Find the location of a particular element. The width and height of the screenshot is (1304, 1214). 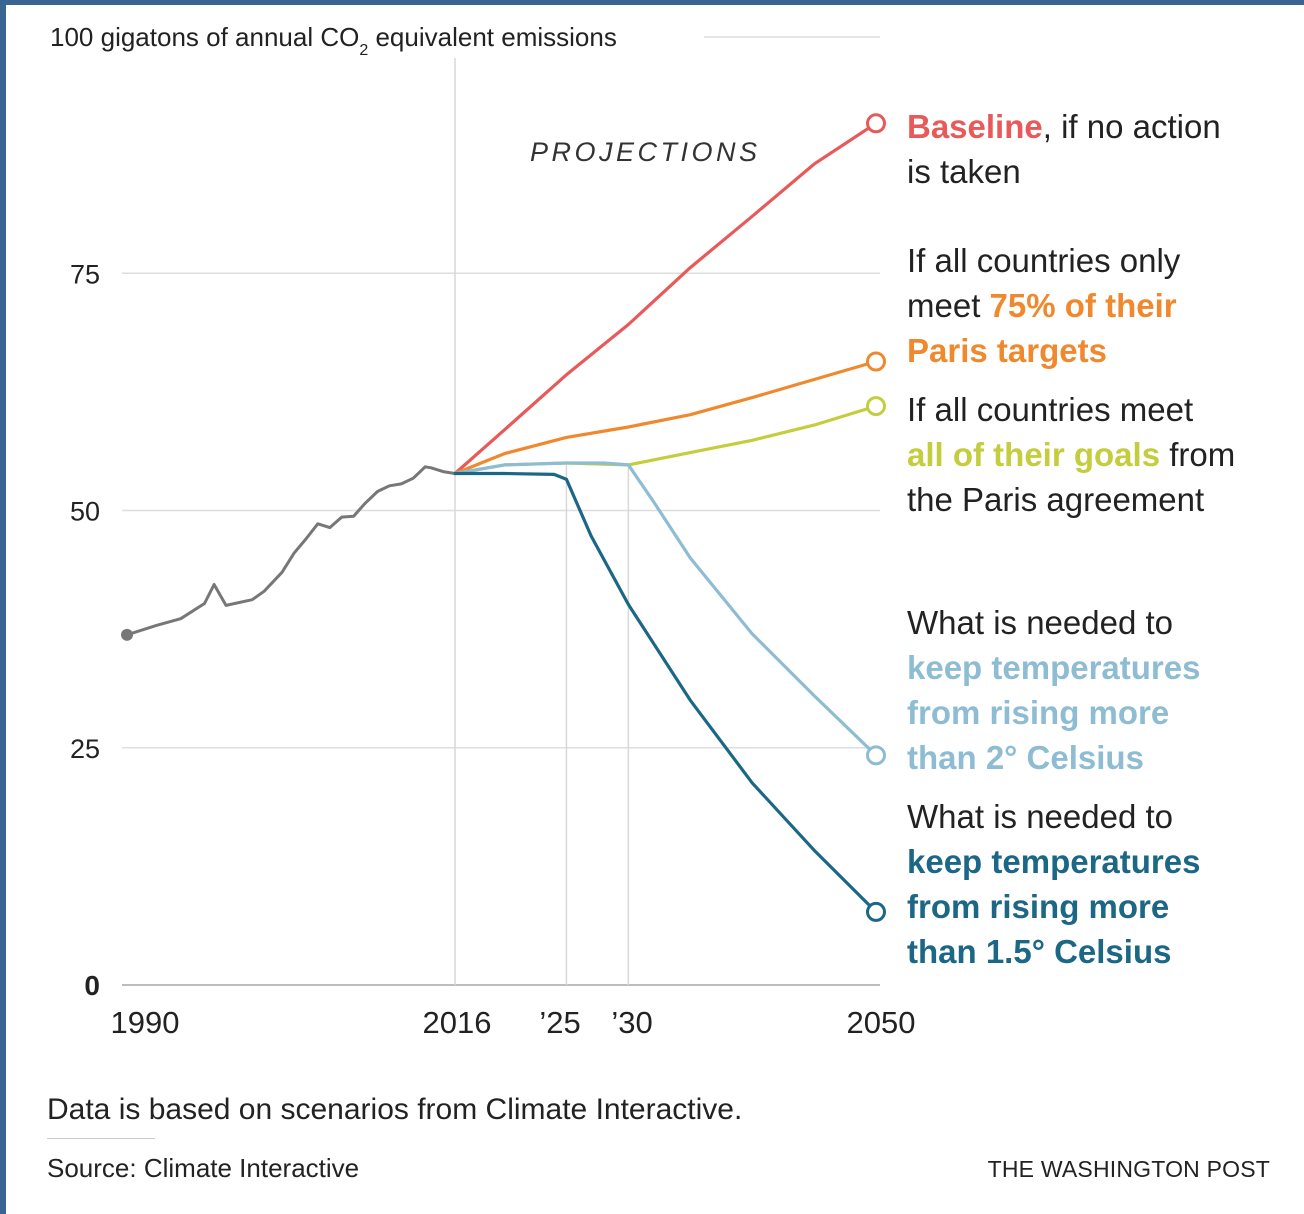

series-start-dot-historical is located at coordinates (127, 634).